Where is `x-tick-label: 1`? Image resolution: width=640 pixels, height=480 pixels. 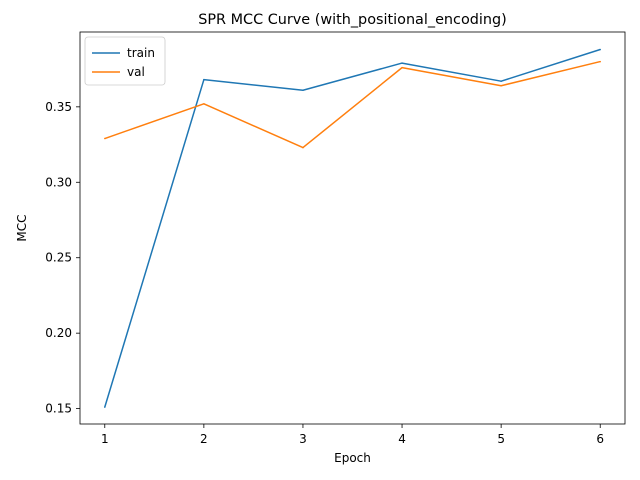
x-tick-label: 1 is located at coordinates (105, 439).